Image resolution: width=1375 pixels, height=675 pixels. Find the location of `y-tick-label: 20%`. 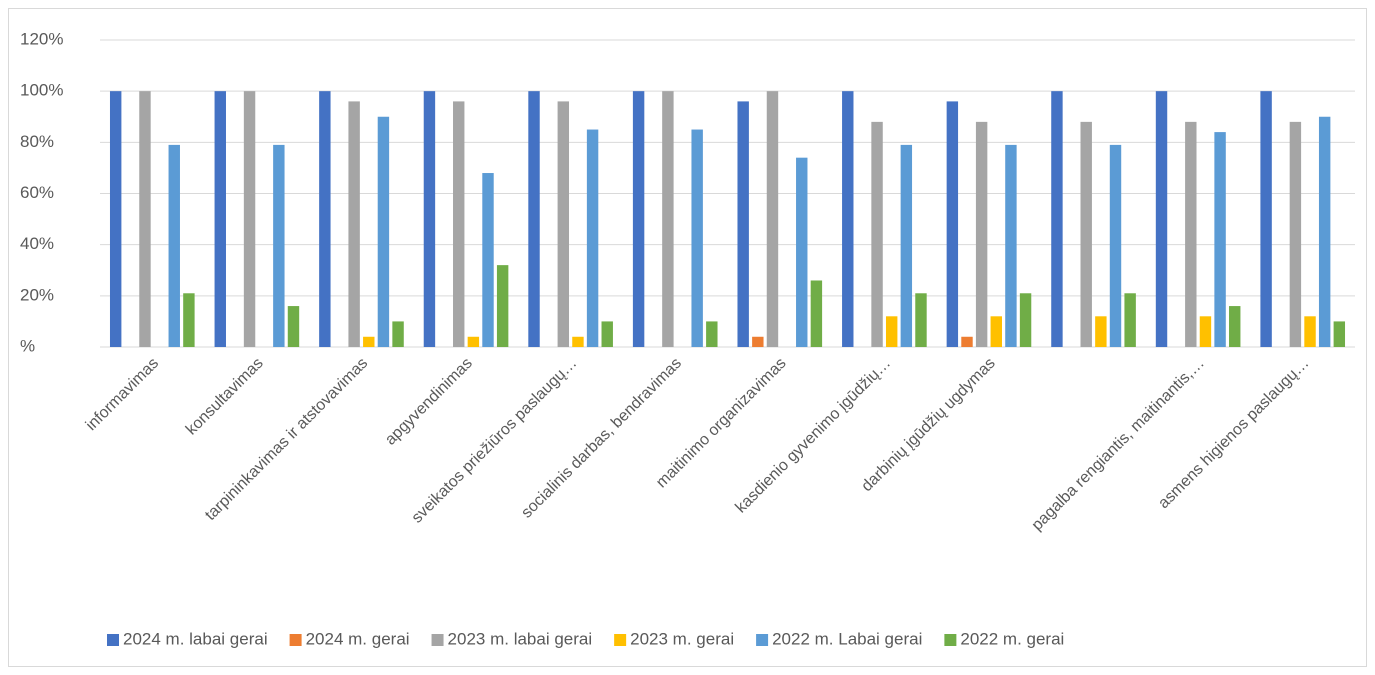

y-tick-label: 20% is located at coordinates (37, 294).